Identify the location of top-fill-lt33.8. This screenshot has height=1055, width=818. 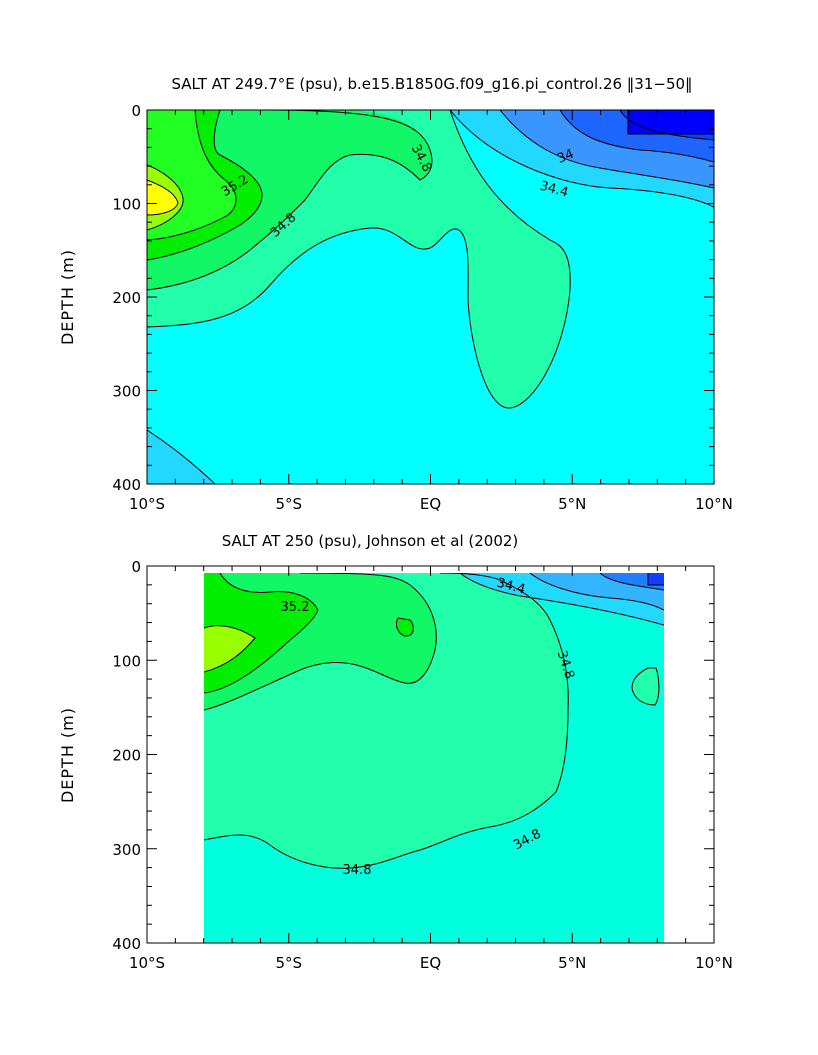
(671, 122).